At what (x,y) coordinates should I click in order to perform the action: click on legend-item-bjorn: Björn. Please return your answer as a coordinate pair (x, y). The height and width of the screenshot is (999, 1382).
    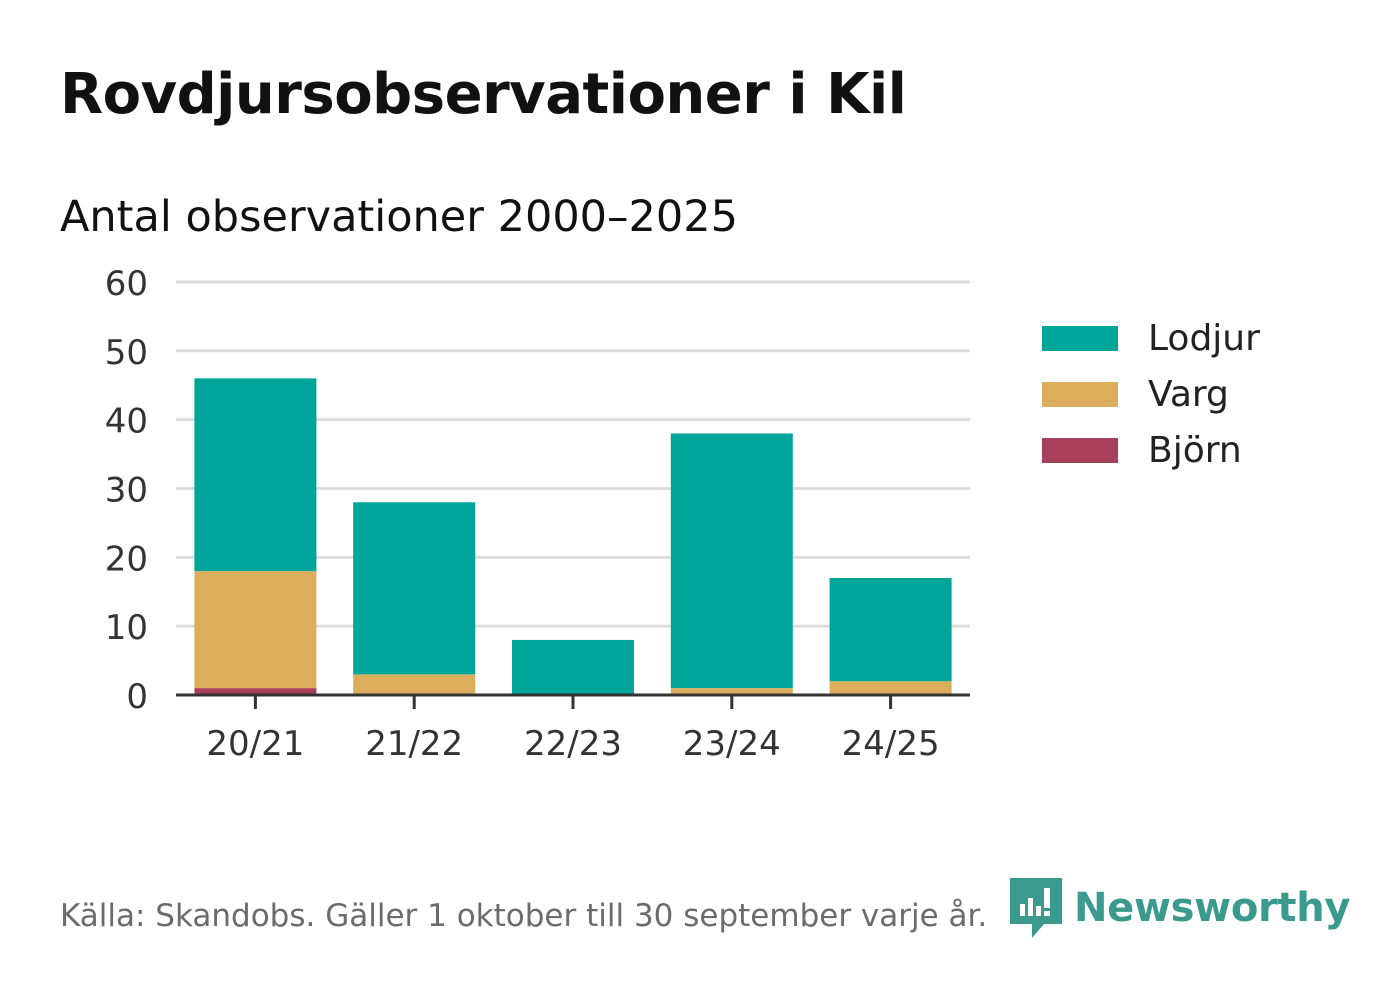
    Looking at the image, I should click on (1151, 450).